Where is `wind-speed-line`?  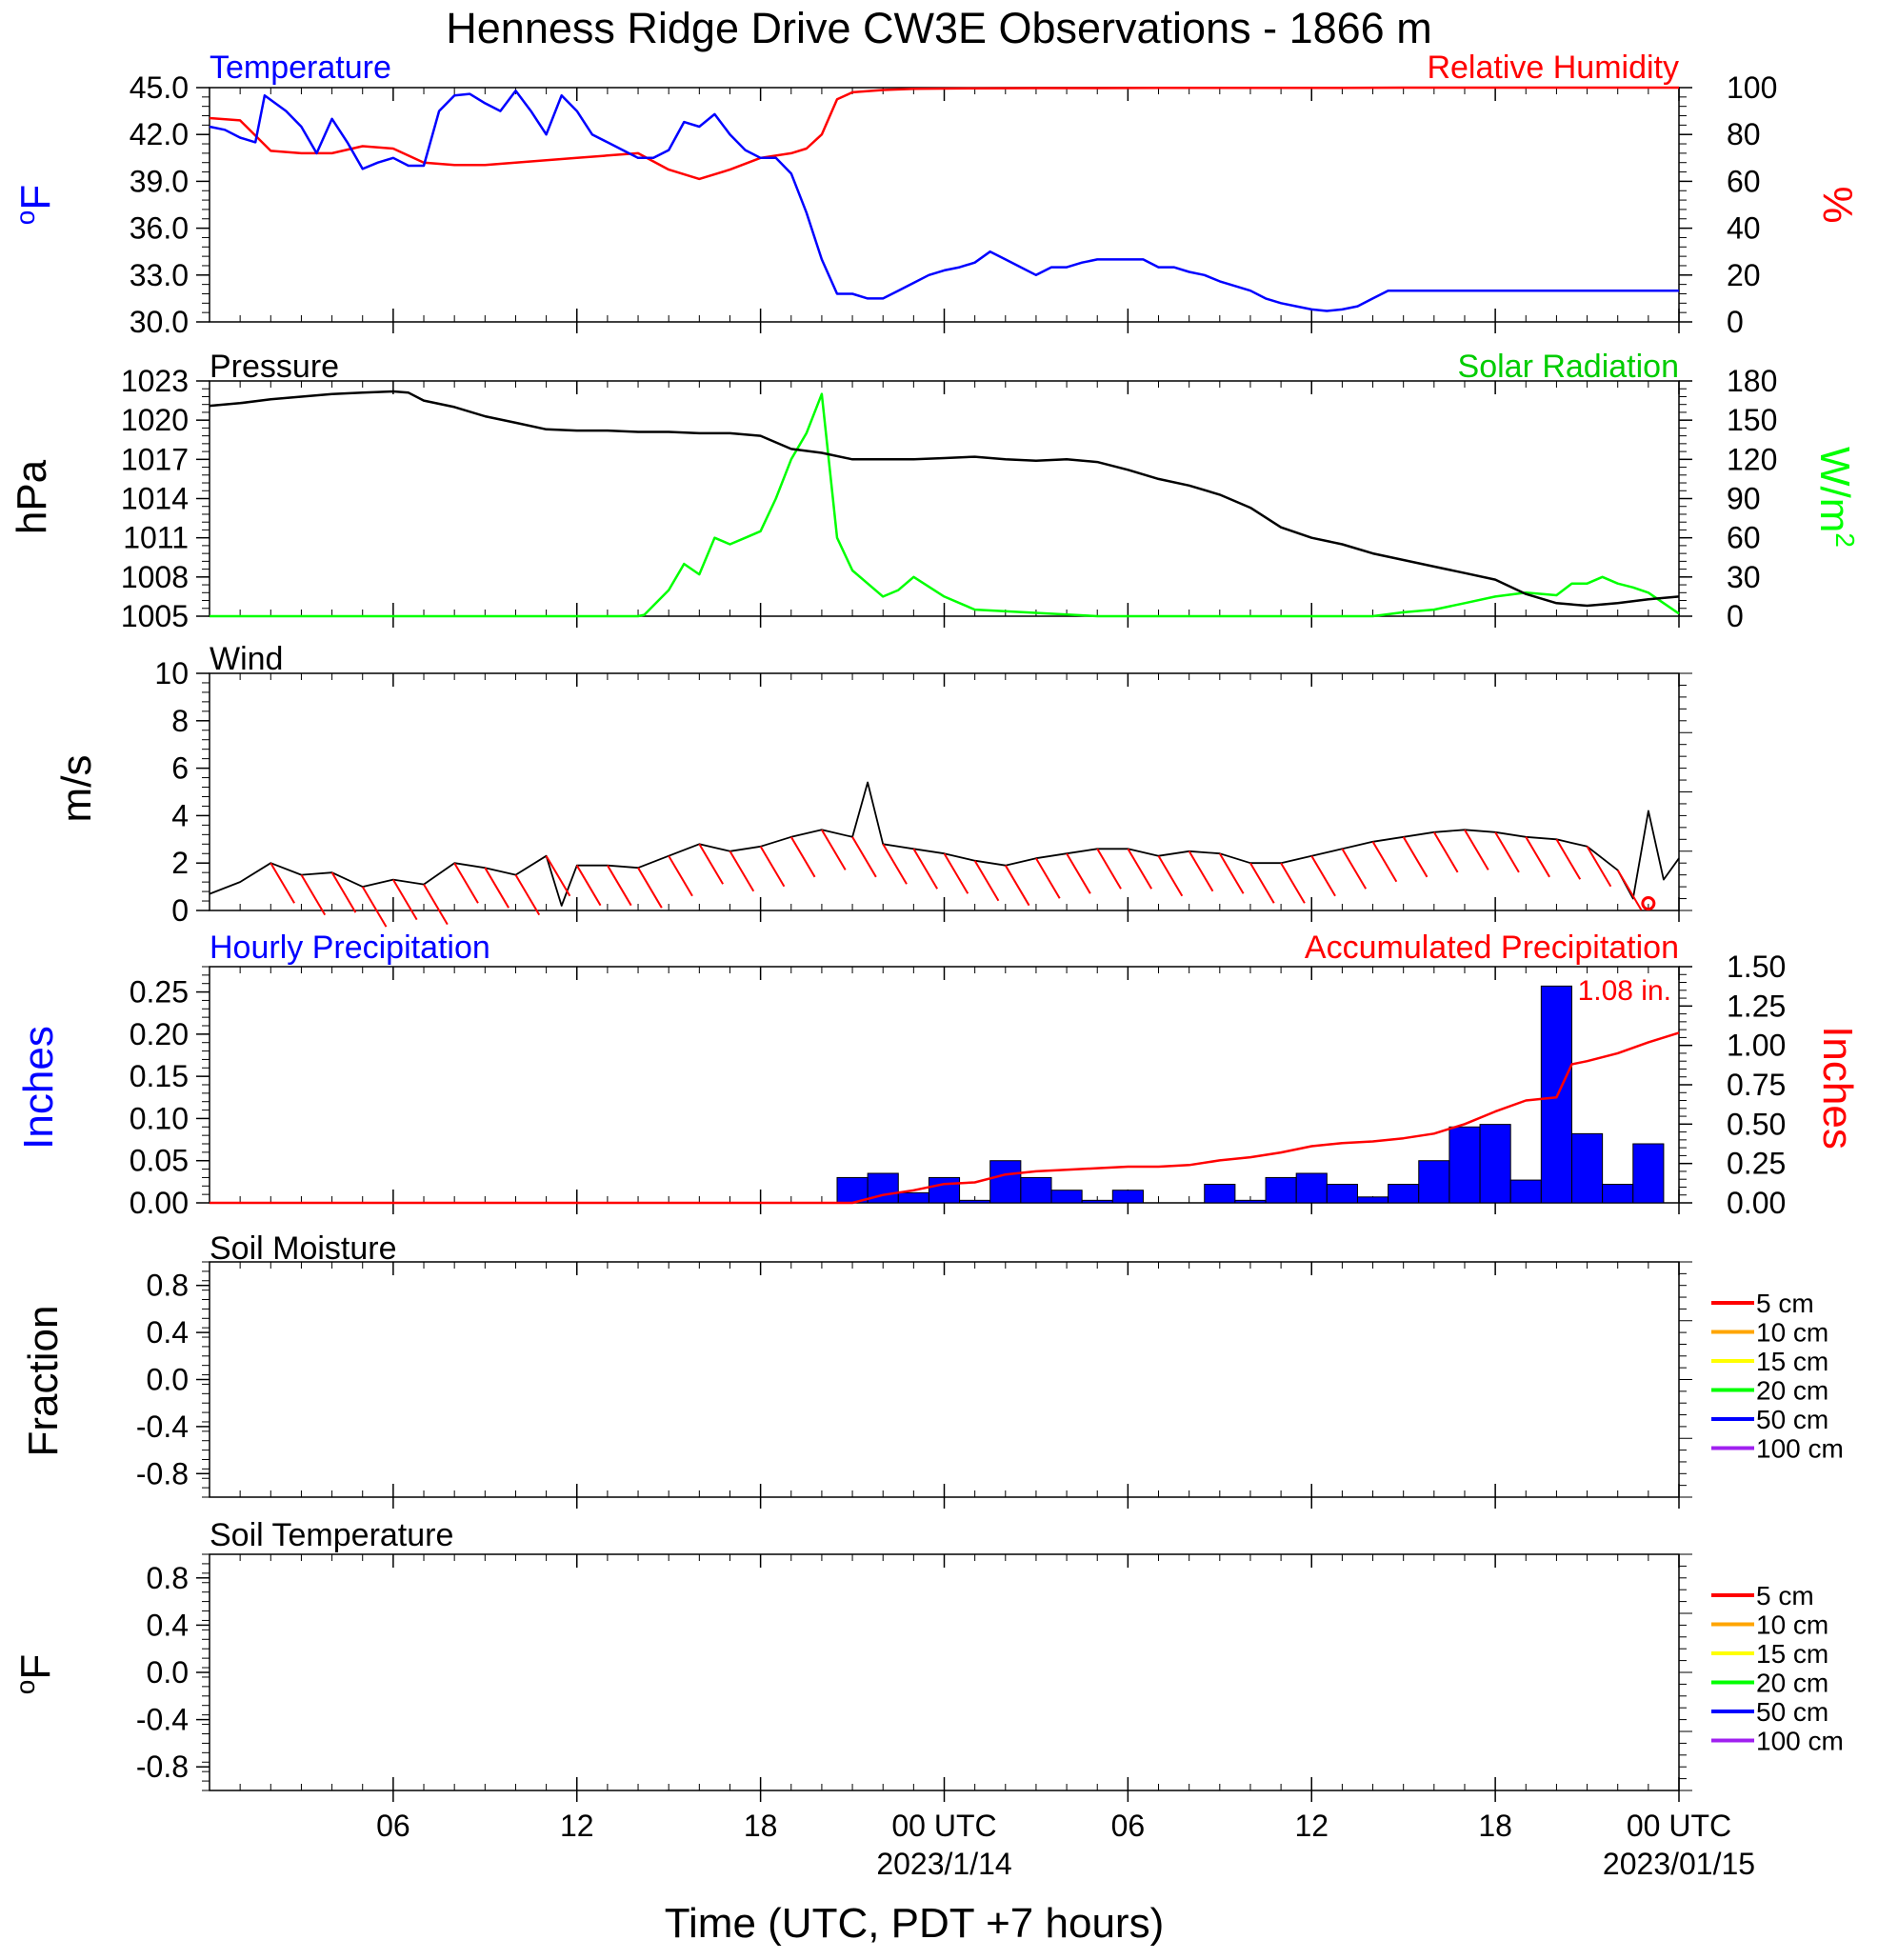 wind-speed-line is located at coordinates (944, 844).